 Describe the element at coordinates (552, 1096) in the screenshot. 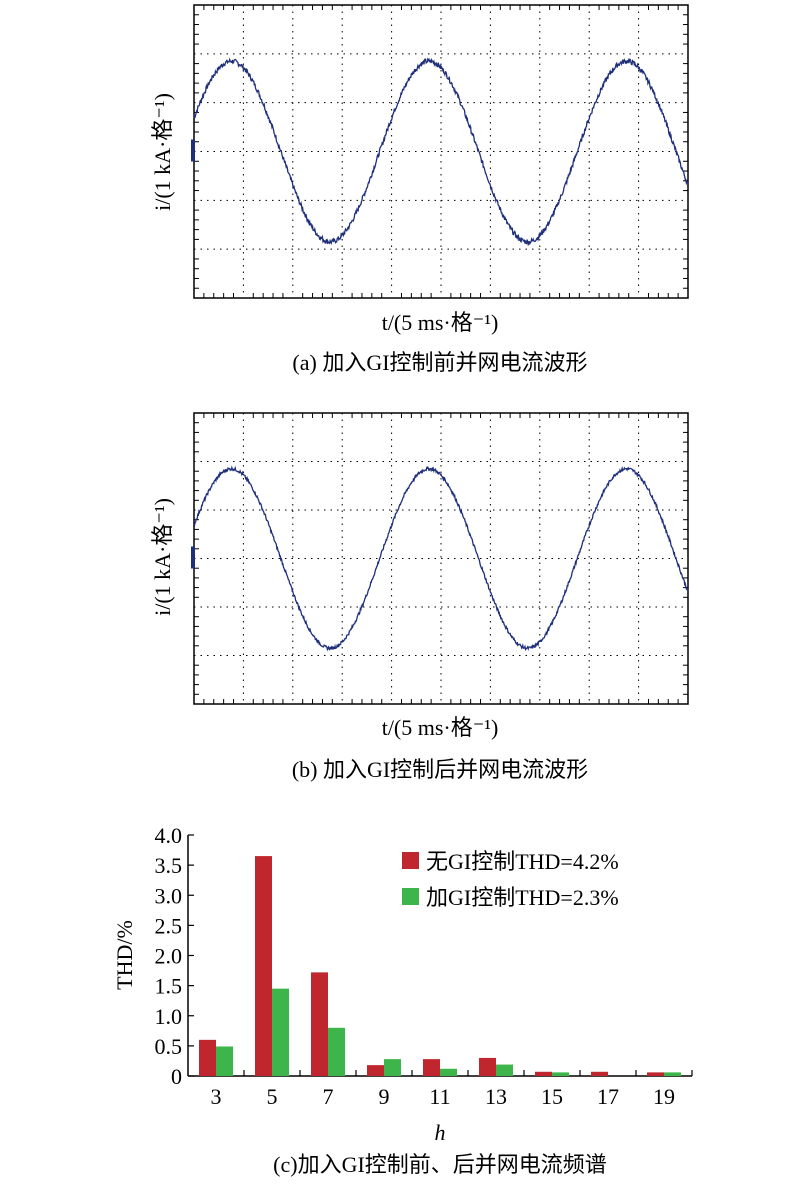

I see `x-tick-label: 15` at that location.